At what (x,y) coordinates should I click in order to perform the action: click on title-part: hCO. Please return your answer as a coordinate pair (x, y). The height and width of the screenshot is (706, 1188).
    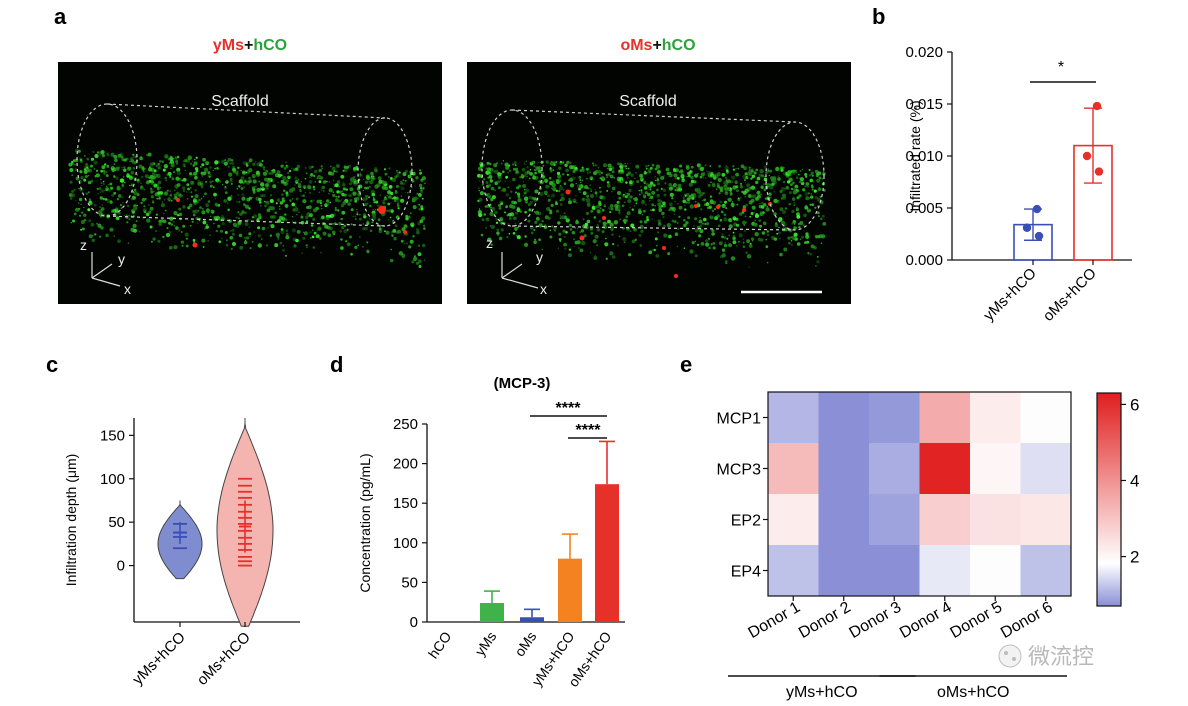
    Looking at the image, I should click on (270, 45).